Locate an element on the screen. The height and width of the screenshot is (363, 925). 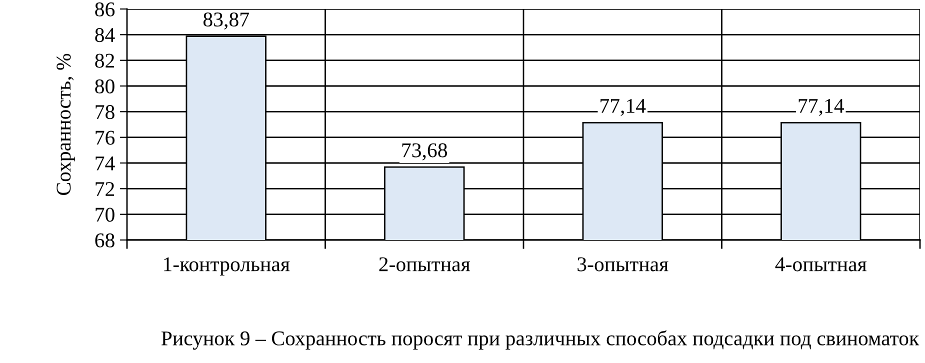
x-tick-label: 2-опытная is located at coordinates (424, 264).